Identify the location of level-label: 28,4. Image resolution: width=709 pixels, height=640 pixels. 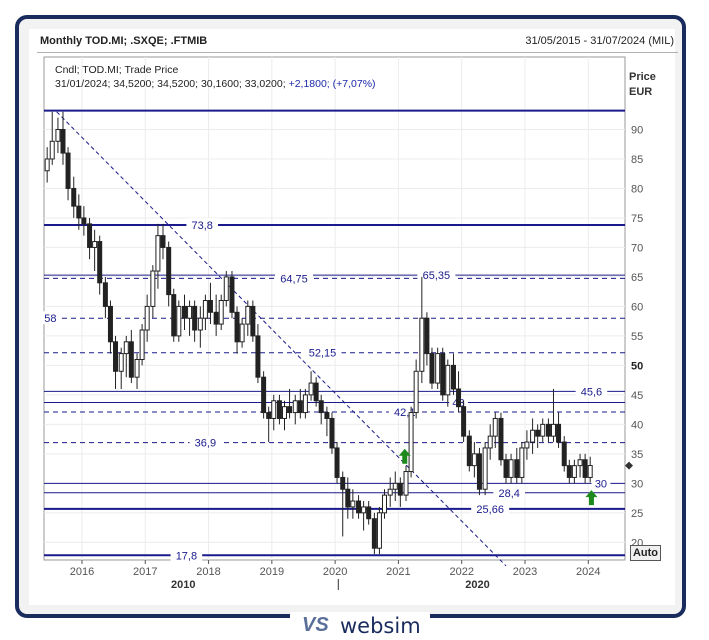
(508, 494).